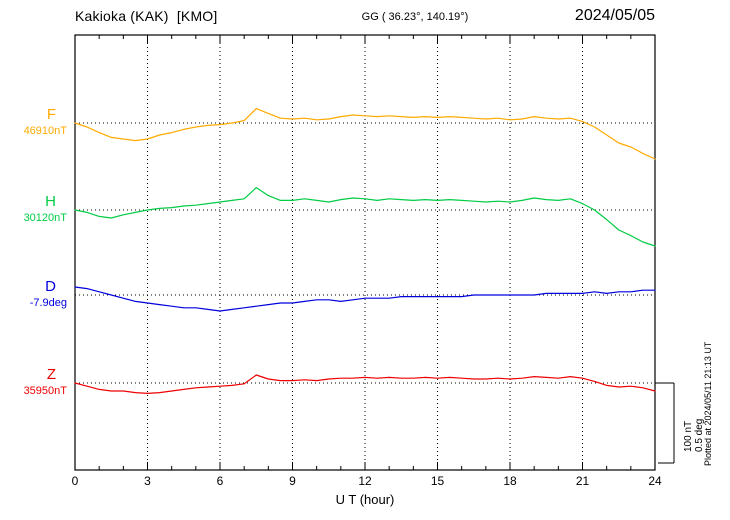  Describe the element at coordinates (220, 481) in the screenshot. I see `x-tick-label-6: 6` at that location.